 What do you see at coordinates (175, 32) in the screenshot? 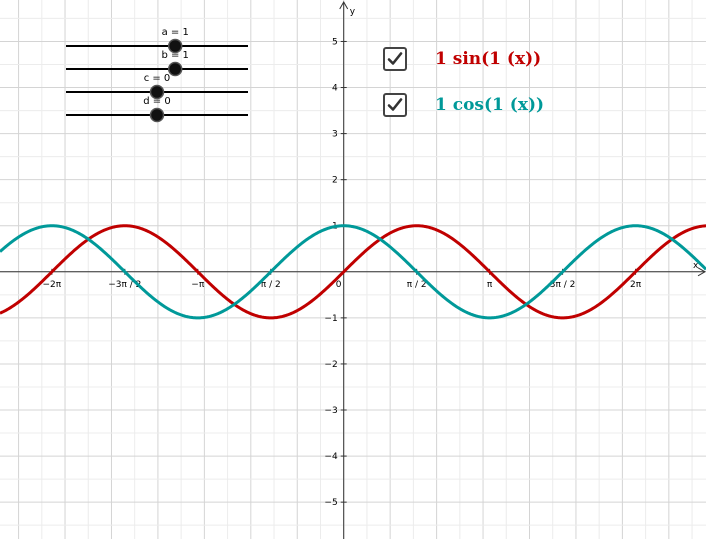
I see `slider-a-label: a = 1` at bounding box center [175, 32].